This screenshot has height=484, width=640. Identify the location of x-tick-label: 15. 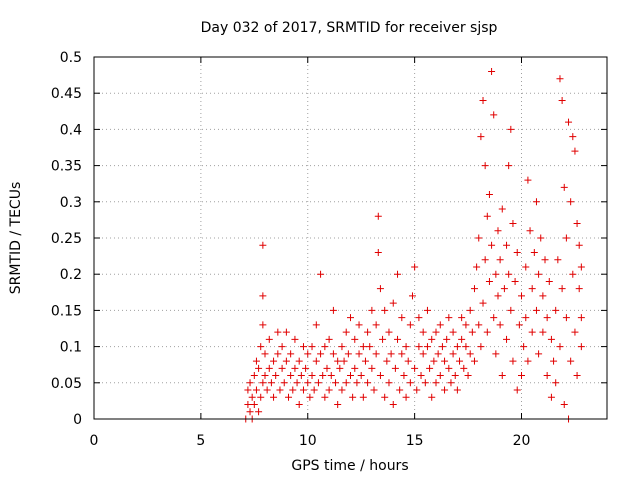
(415, 441).